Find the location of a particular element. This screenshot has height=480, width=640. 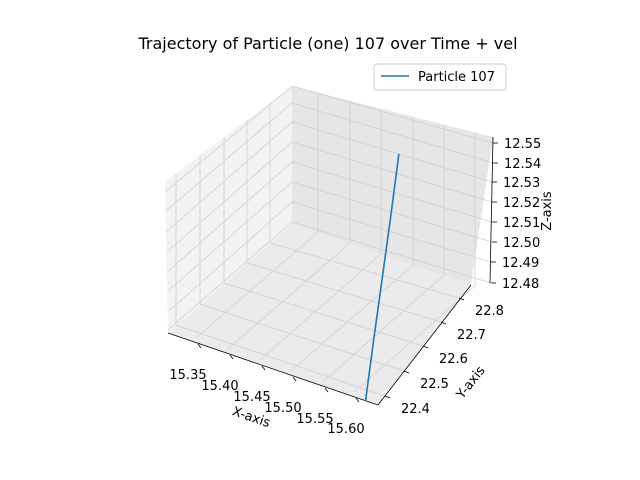

y-tick-label: 22.5 is located at coordinates (434, 384).